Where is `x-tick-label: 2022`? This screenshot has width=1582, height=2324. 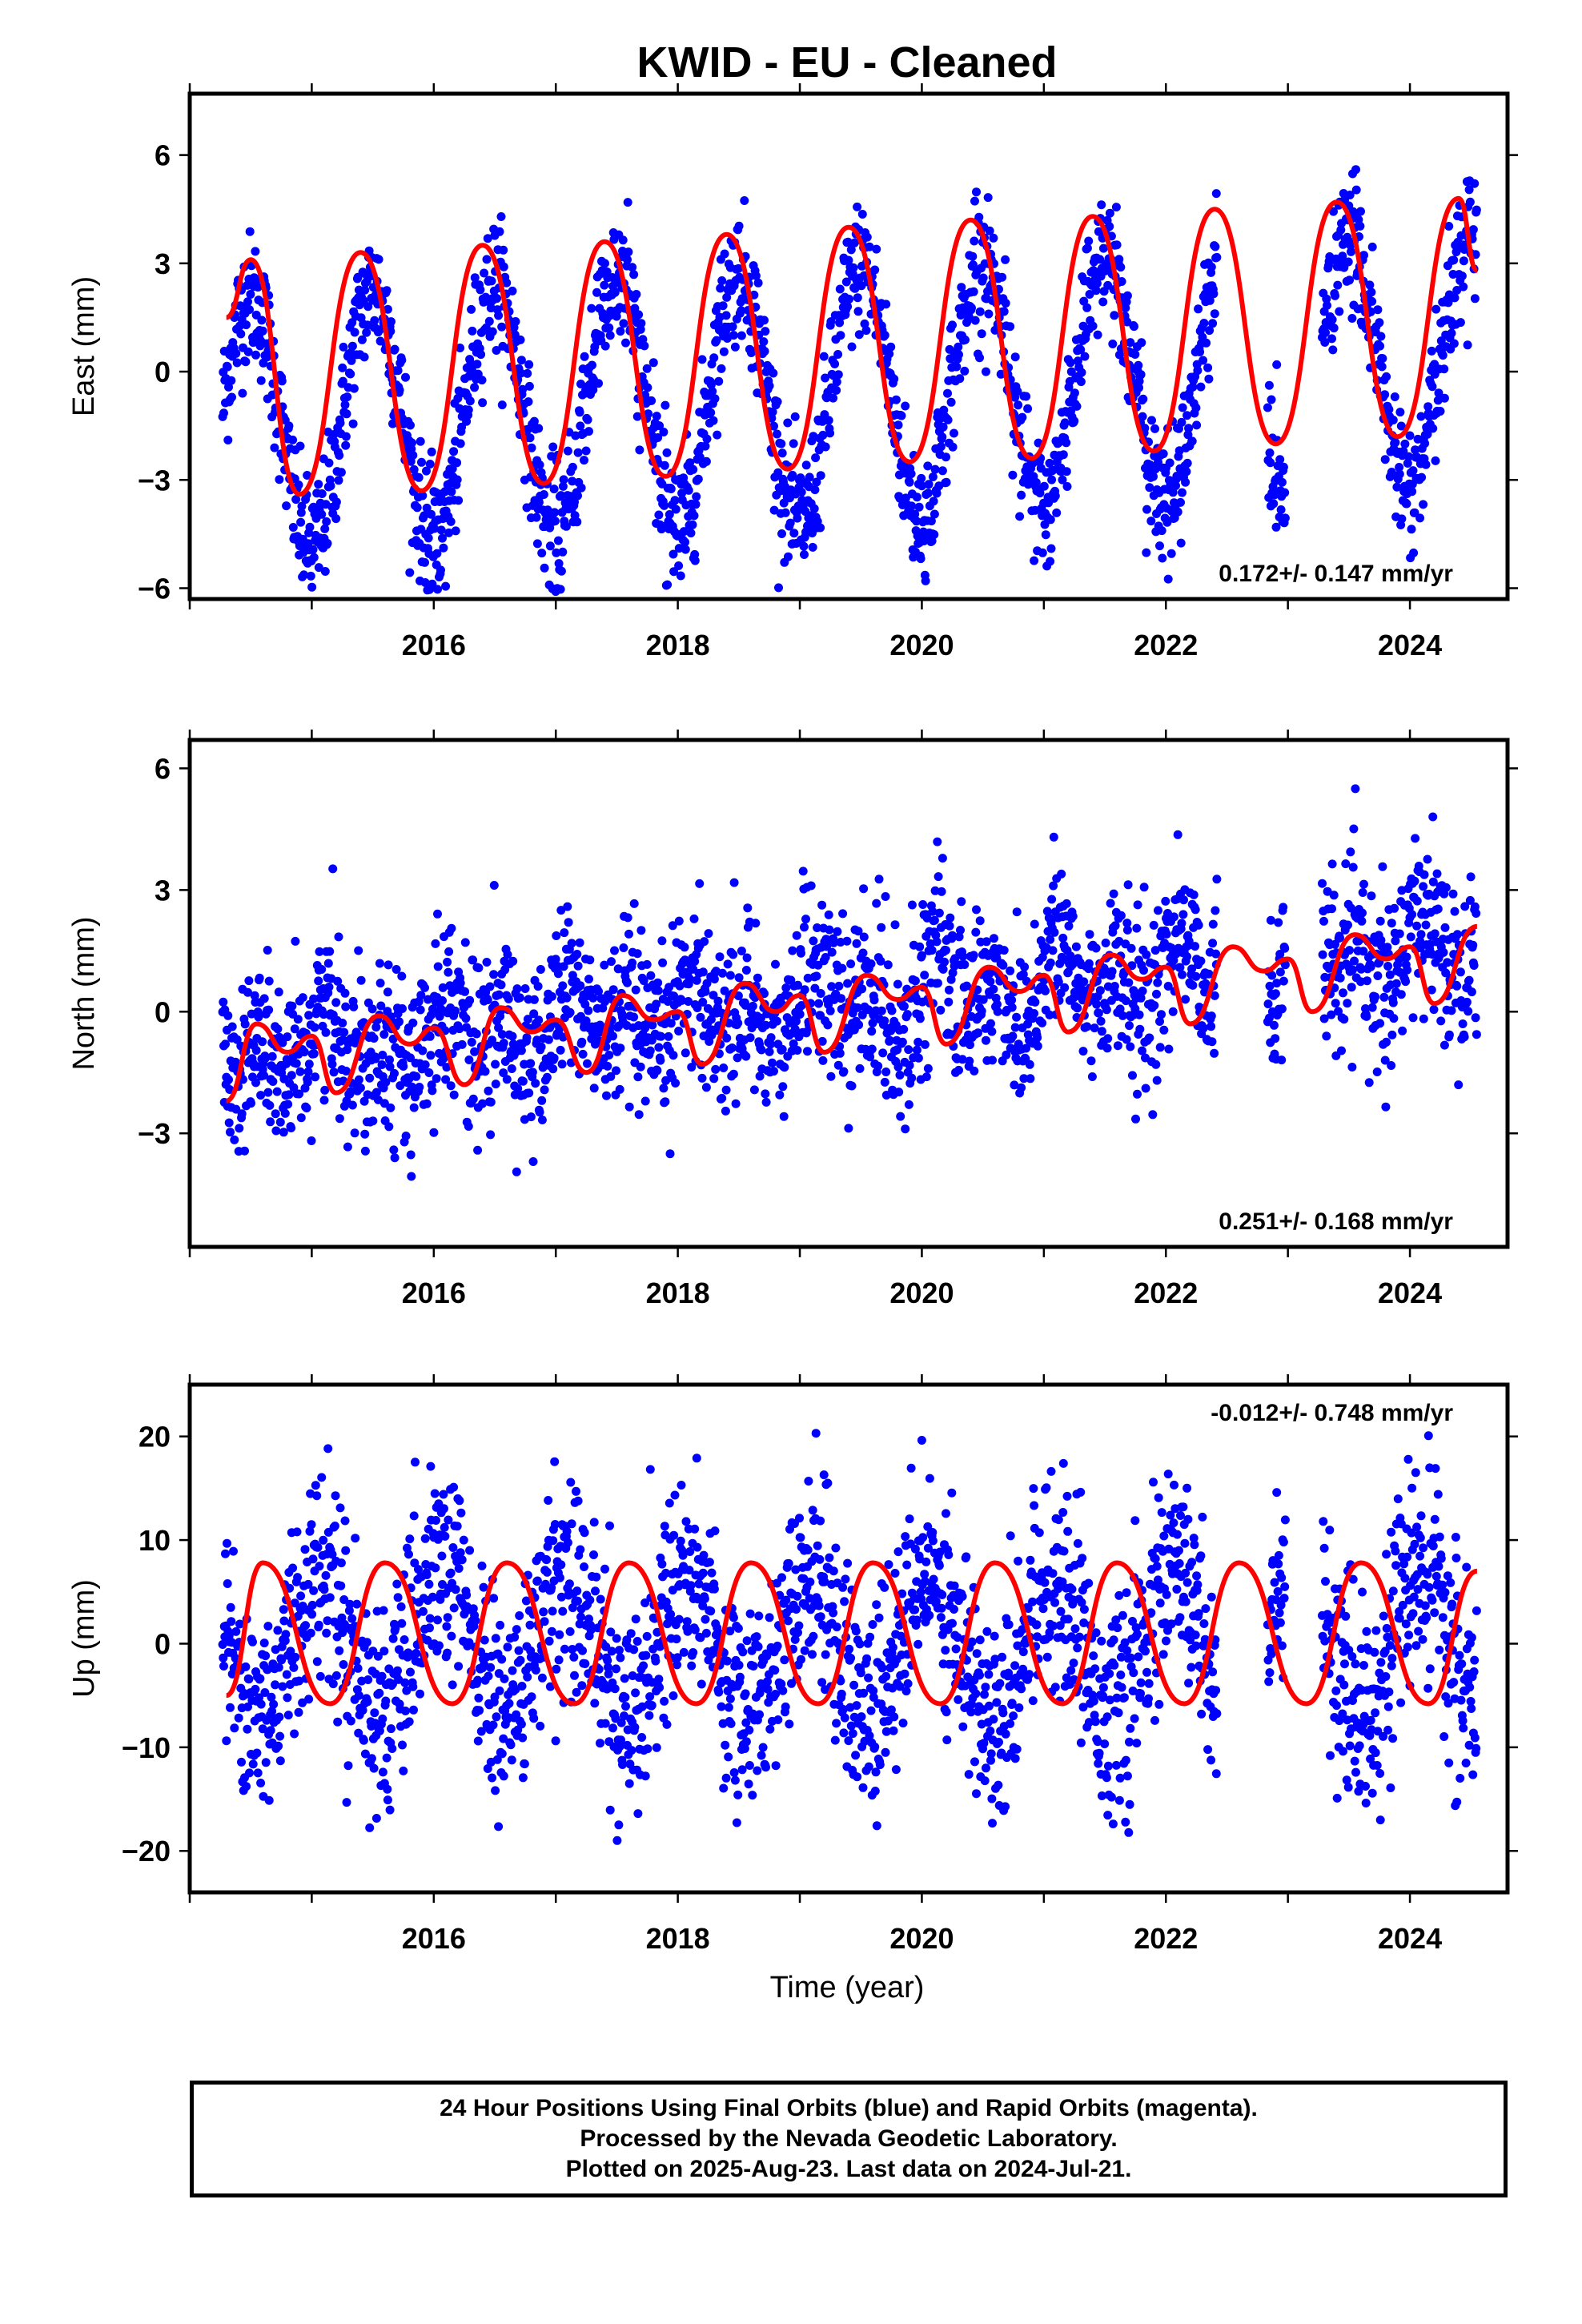
x-tick-label: 2022 is located at coordinates (1166, 1293).